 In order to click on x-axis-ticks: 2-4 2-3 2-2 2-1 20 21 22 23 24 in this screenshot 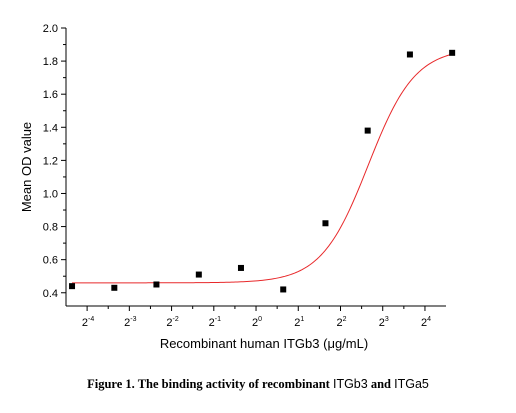, I will do `click(256, 317)`.